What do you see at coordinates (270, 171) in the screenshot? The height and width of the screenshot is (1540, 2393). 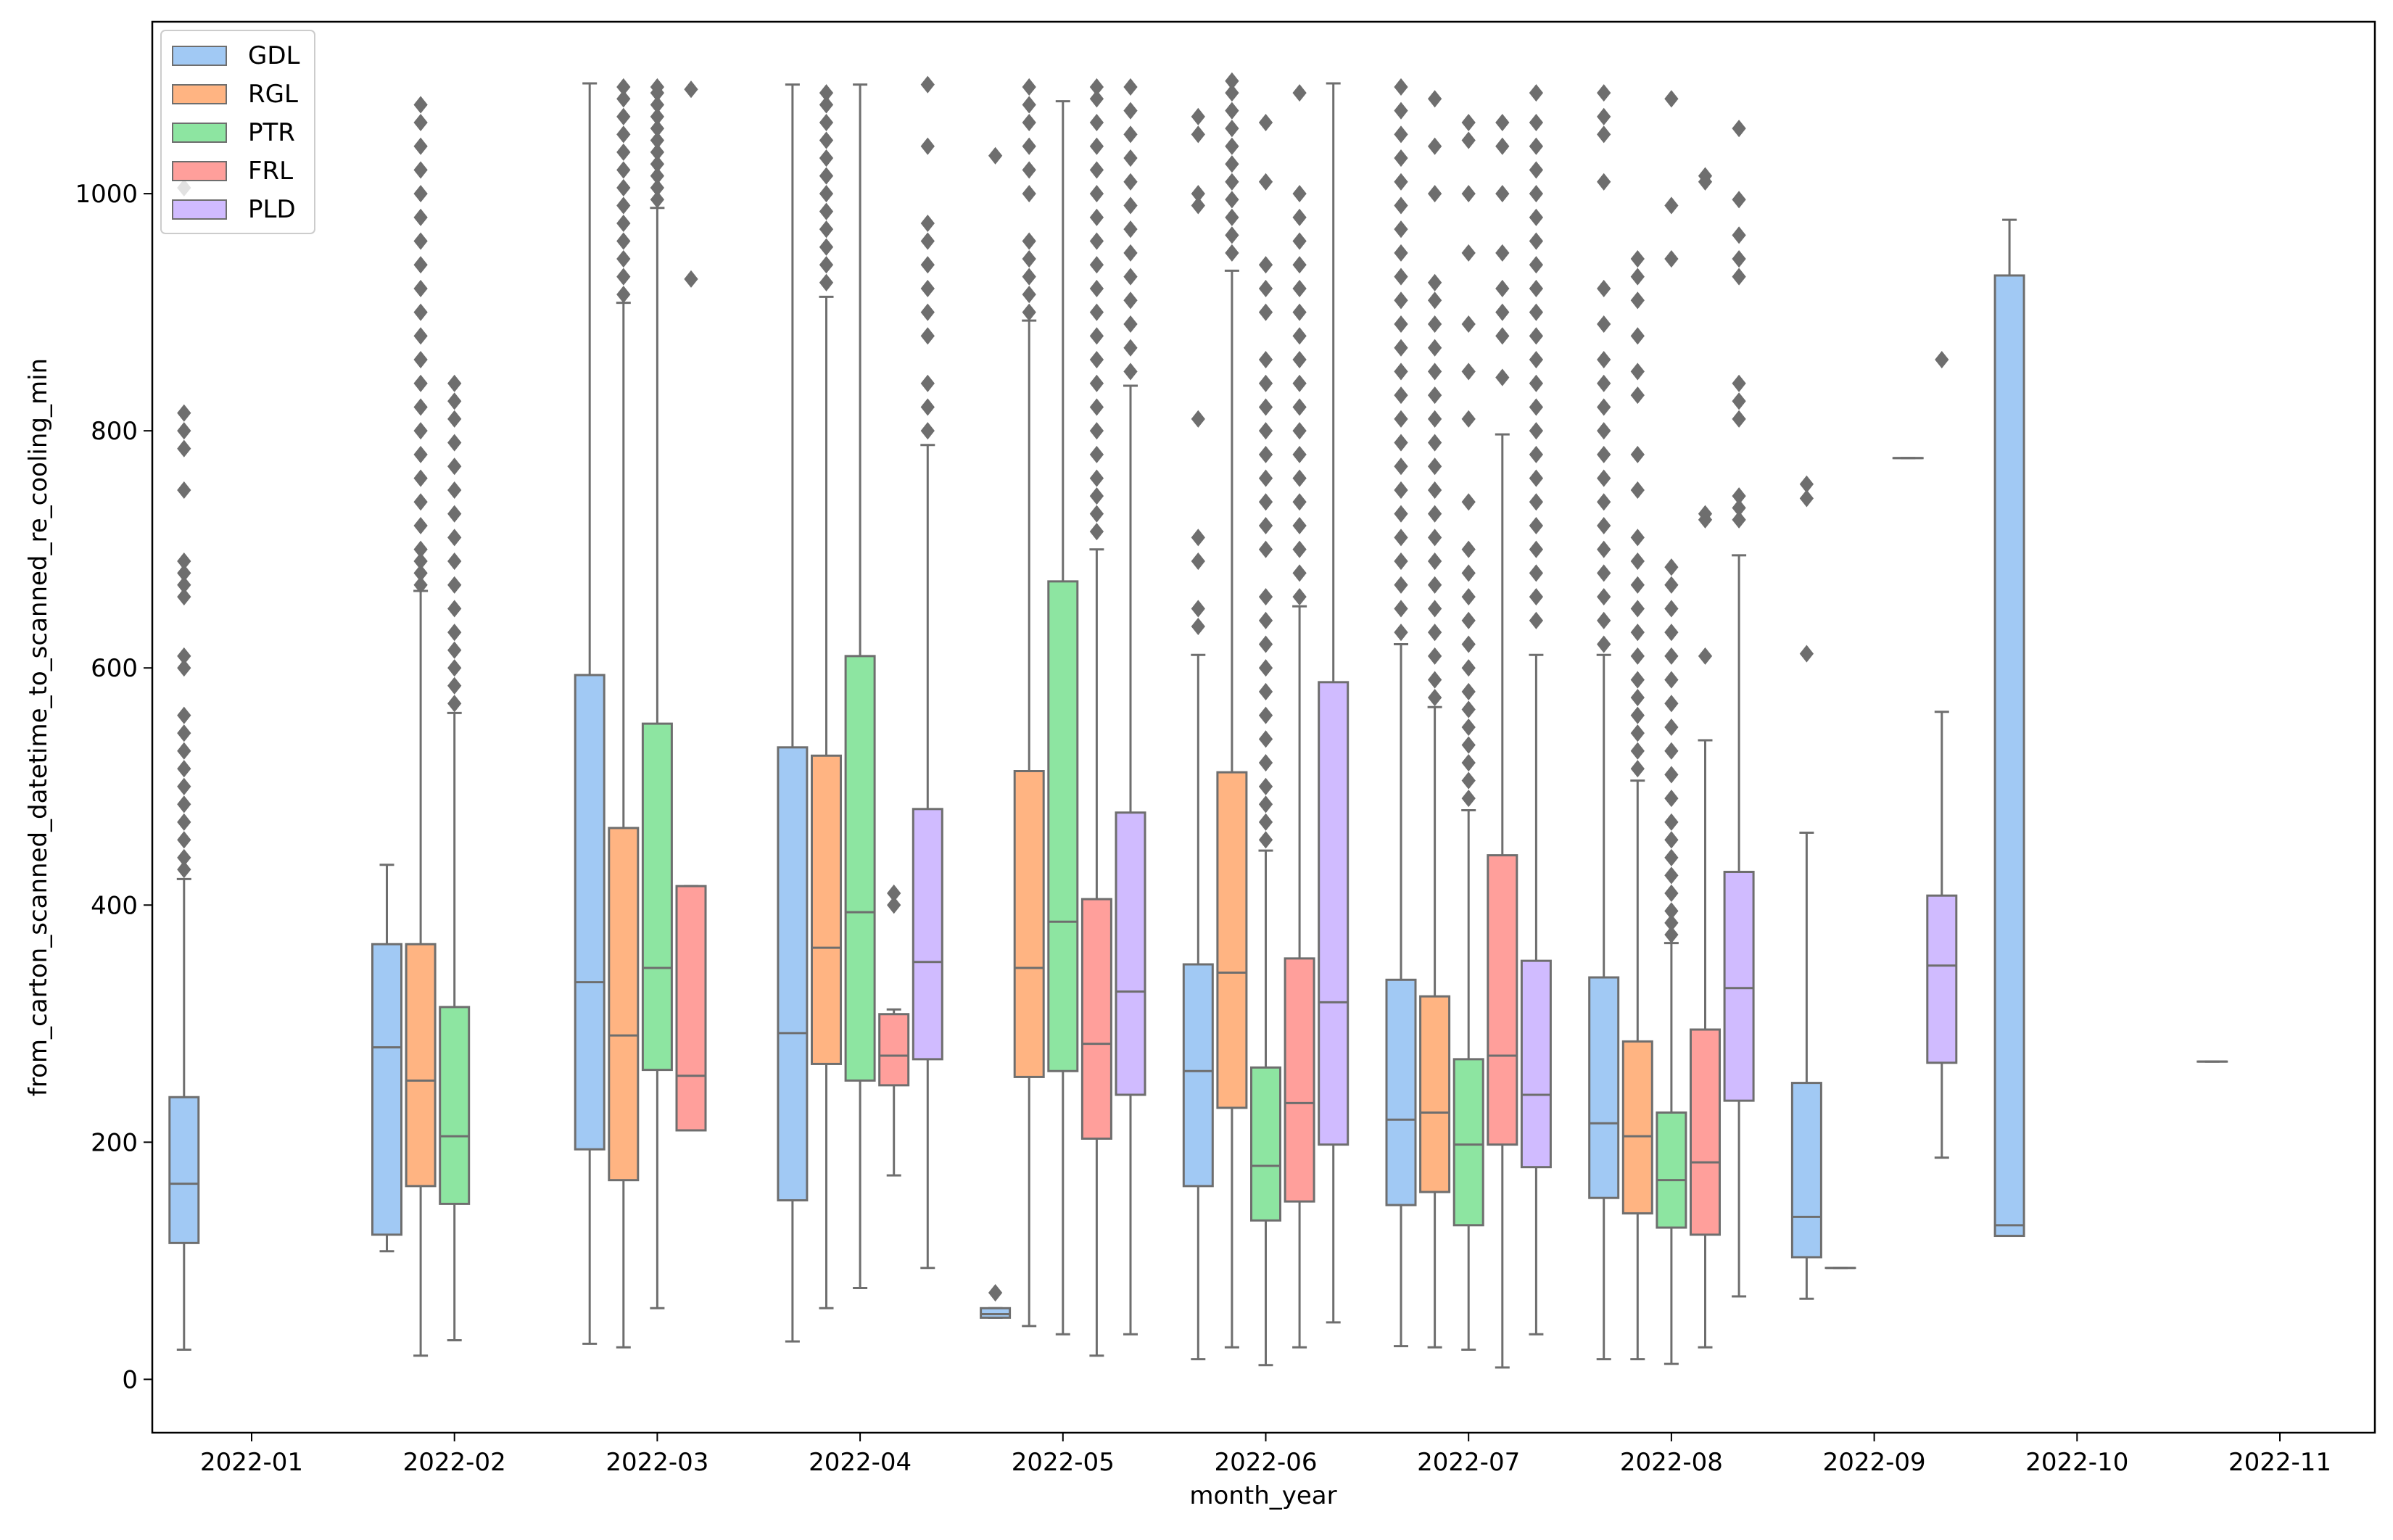 I see `legend-label: FRL` at bounding box center [270, 171].